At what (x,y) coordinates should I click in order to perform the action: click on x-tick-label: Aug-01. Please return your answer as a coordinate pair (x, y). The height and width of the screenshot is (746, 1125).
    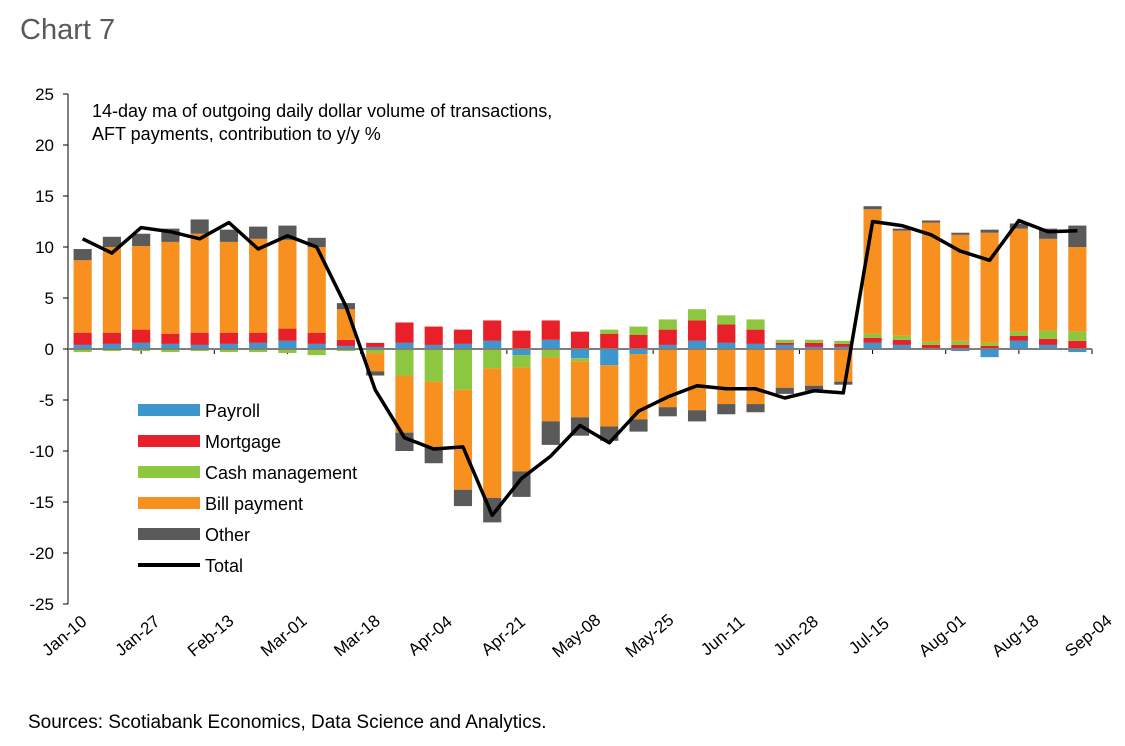
    Looking at the image, I should click on (942, 636).